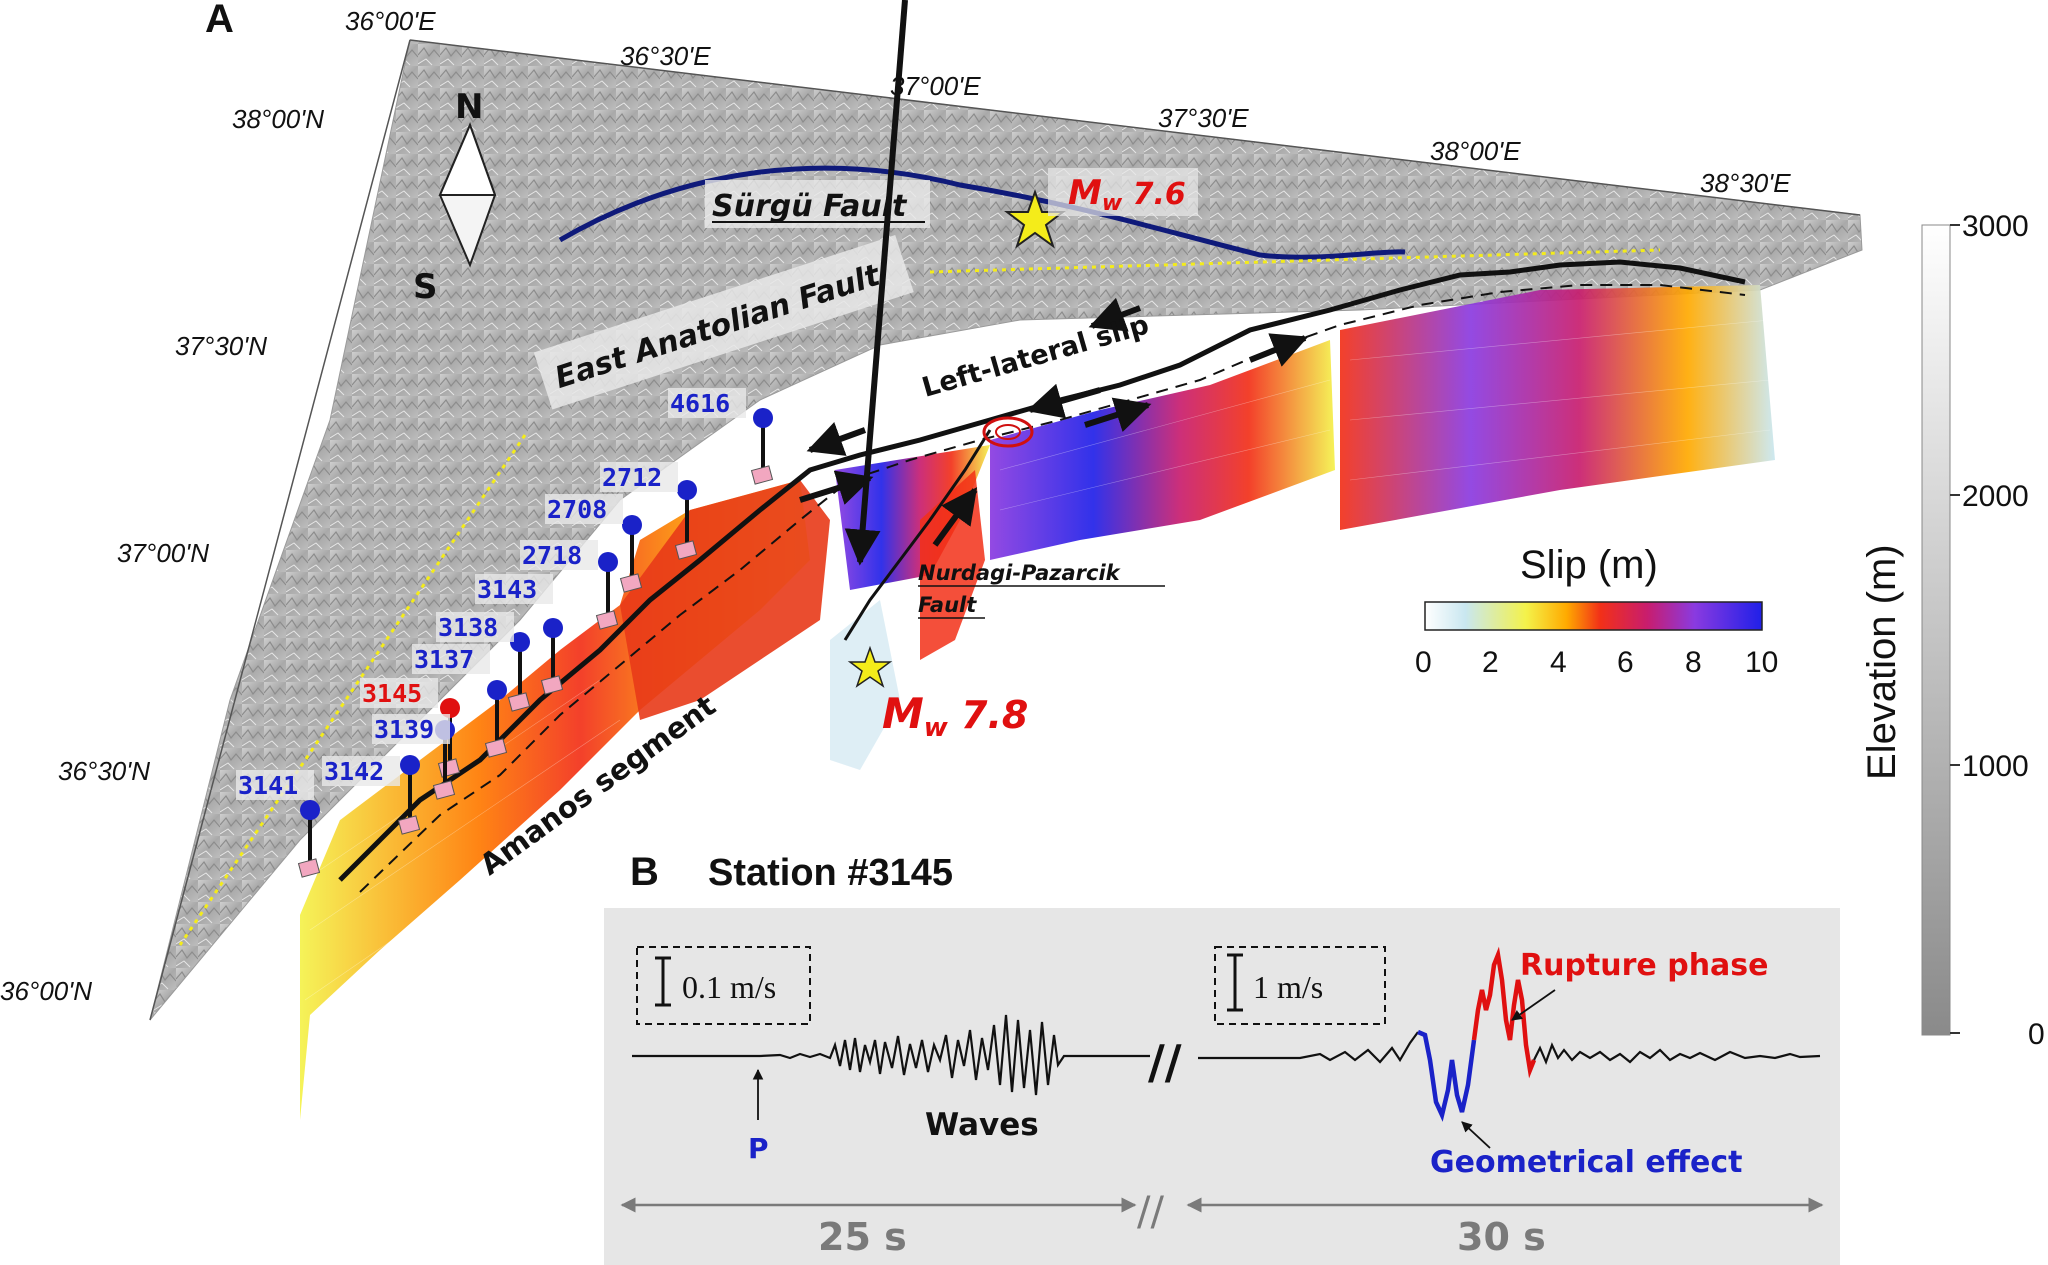 The height and width of the screenshot is (1265, 2048). What do you see at coordinates (483, 662) in the screenshot?
I see `station-3138: 3138` at bounding box center [483, 662].